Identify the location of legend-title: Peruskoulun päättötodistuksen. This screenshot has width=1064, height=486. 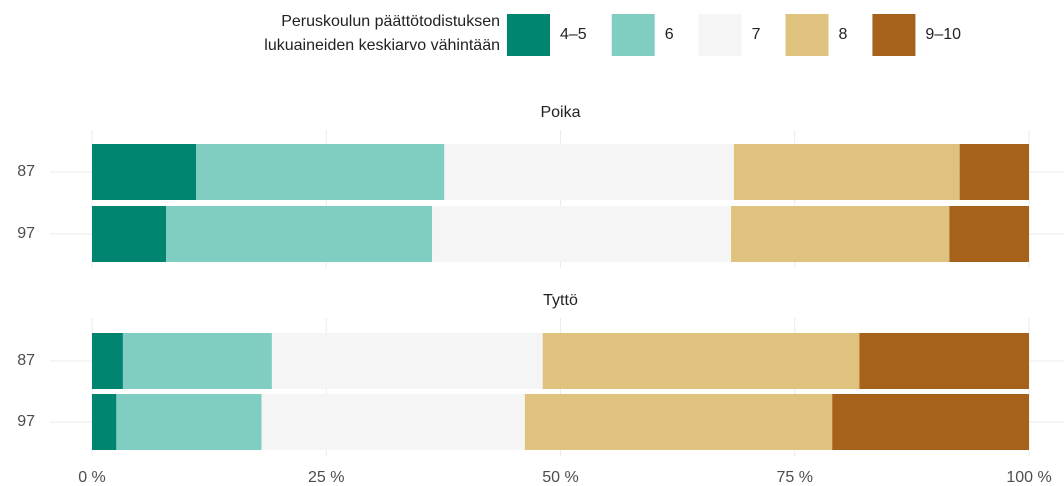
(390, 21).